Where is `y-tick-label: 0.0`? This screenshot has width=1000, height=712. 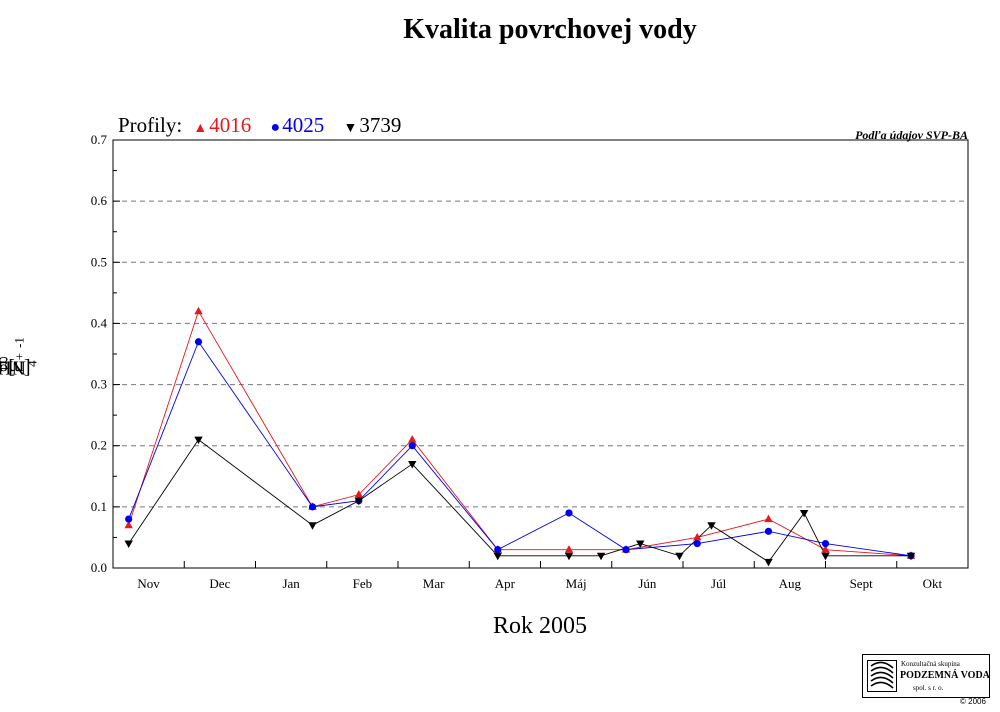
y-tick-label: 0.0 is located at coordinates (99, 567).